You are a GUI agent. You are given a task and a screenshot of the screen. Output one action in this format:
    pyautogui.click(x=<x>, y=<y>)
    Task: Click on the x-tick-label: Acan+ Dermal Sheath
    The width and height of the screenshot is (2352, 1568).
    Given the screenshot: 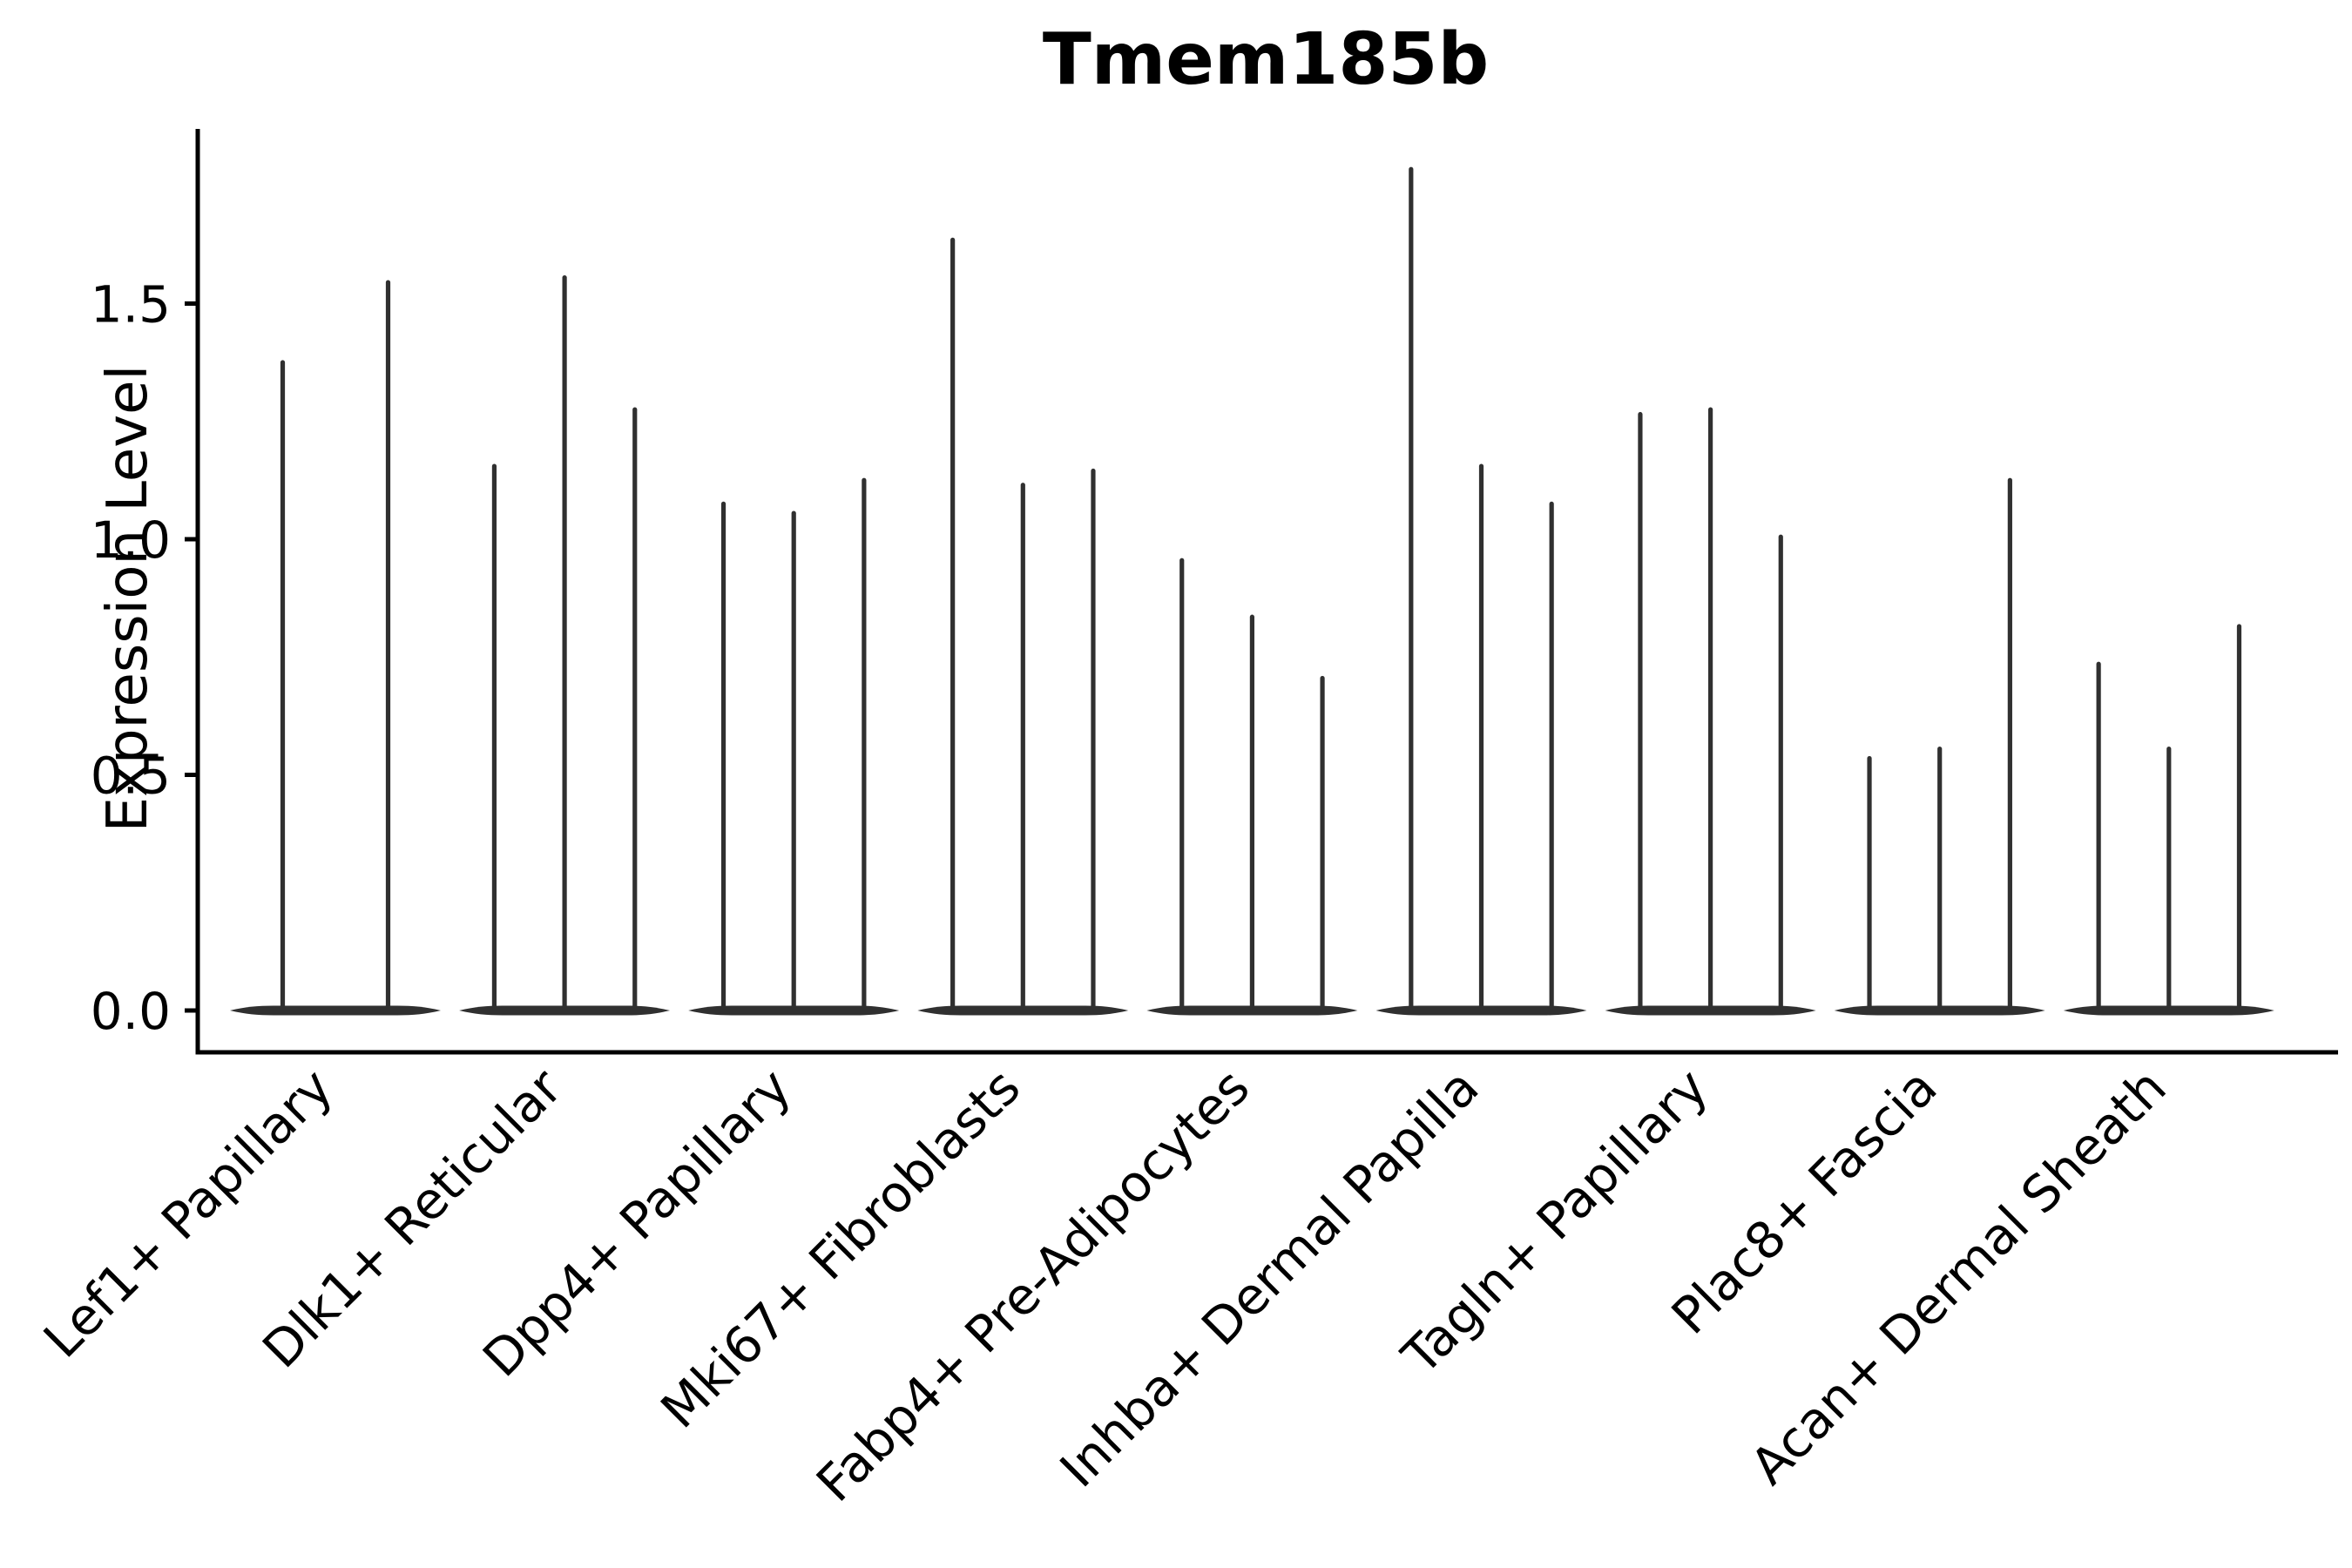 What is the action you would take?
    pyautogui.click(x=1958, y=1277)
    